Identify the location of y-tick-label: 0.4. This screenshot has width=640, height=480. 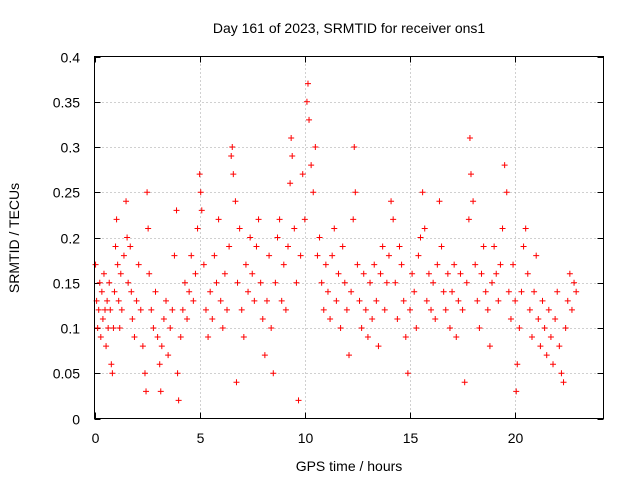
(71, 58).